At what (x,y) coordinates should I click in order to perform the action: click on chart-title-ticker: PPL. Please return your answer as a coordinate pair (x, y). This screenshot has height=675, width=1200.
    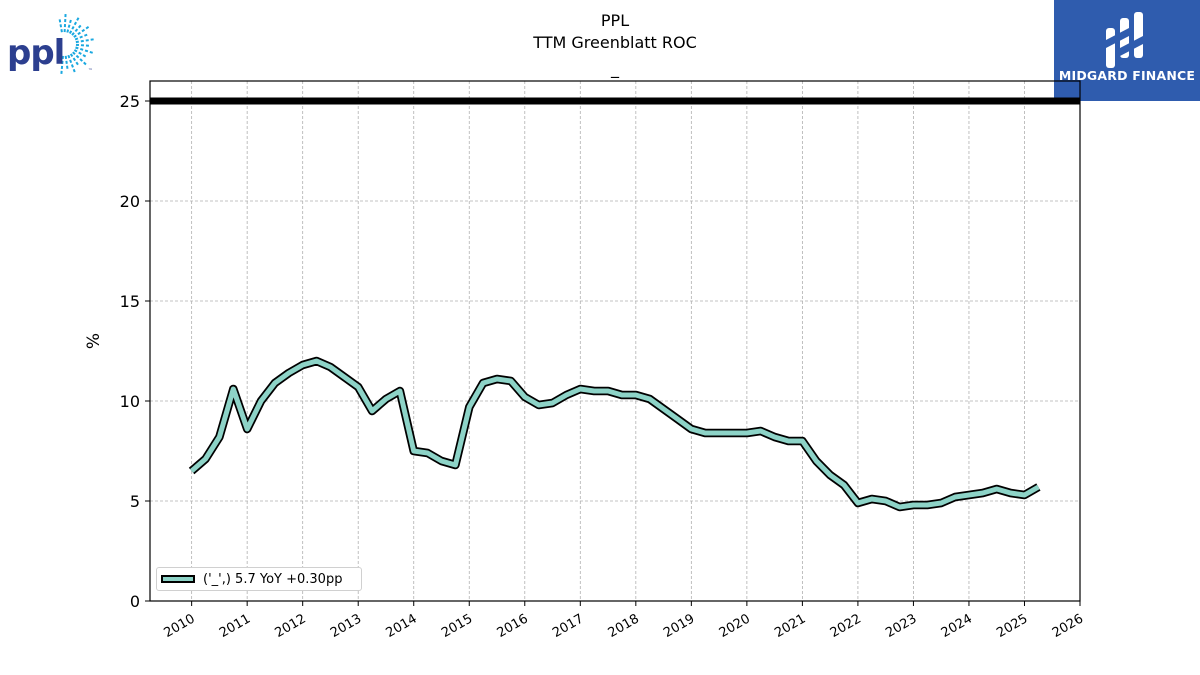
    Looking at the image, I should click on (615, 20).